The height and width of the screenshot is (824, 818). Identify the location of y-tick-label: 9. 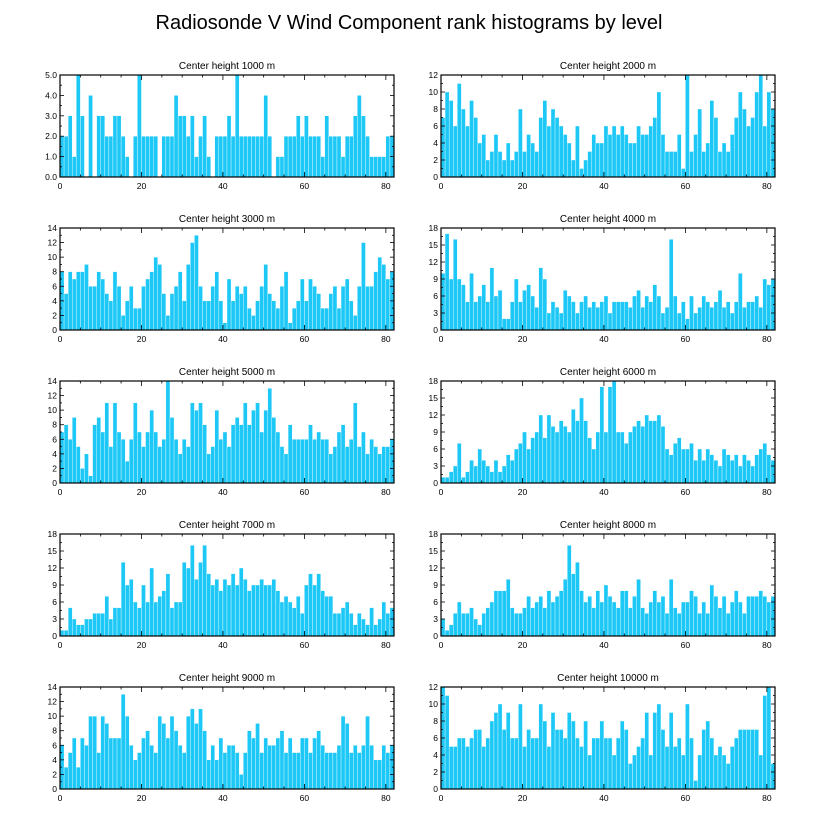
(435, 279).